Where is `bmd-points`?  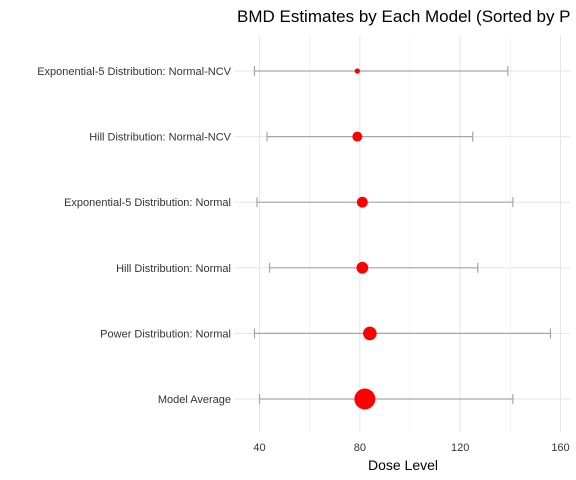
bmd-points is located at coordinates (364, 238).